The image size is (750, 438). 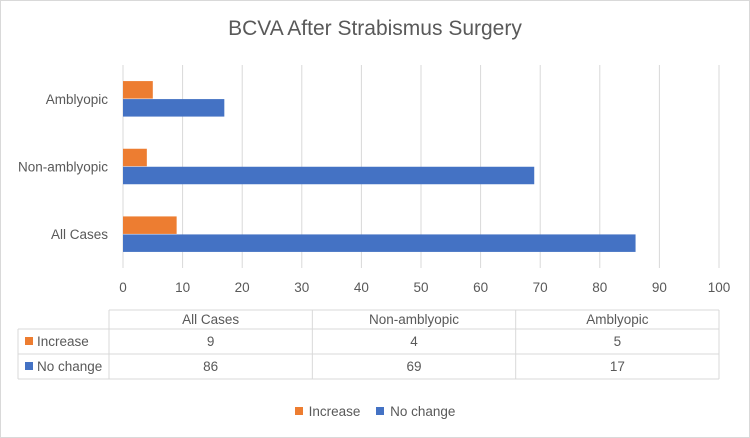 I want to click on bar-increase-non-amblyopic, so click(x=135, y=157).